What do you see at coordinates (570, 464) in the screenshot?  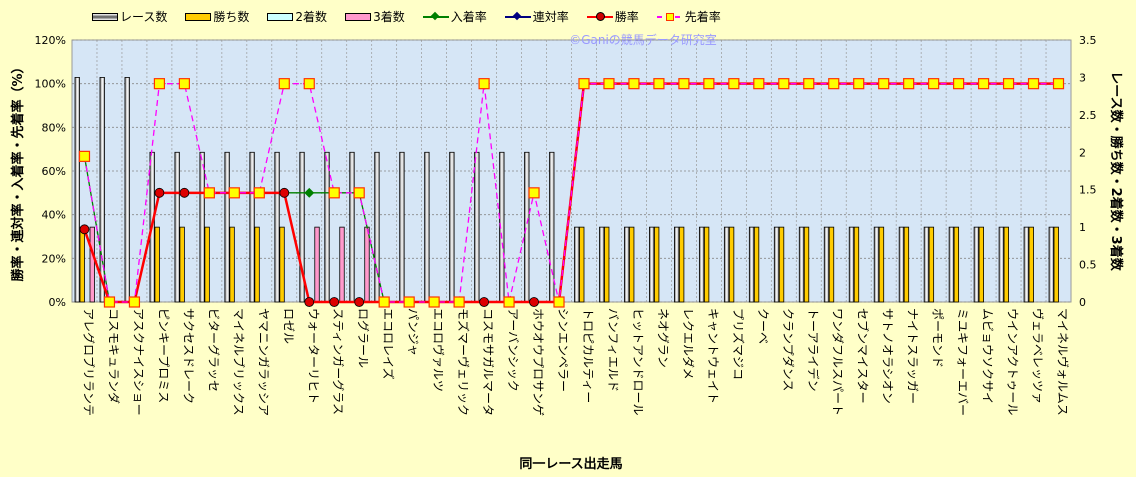 I see `x-axis-title: 同一レース出走馬` at bounding box center [570, 464].